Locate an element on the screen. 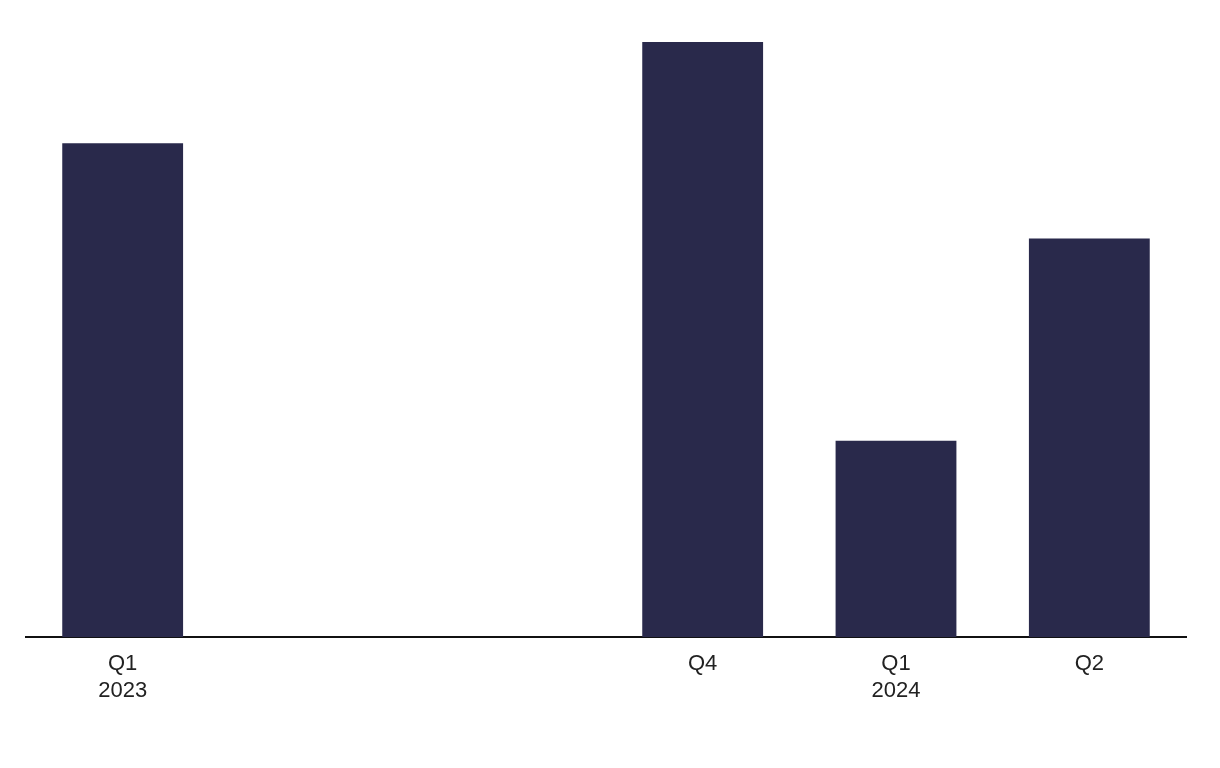 The height and width of the screenshot is (768, 1220). x-tick-label: Q2 is located at coordinates (1089, 663).